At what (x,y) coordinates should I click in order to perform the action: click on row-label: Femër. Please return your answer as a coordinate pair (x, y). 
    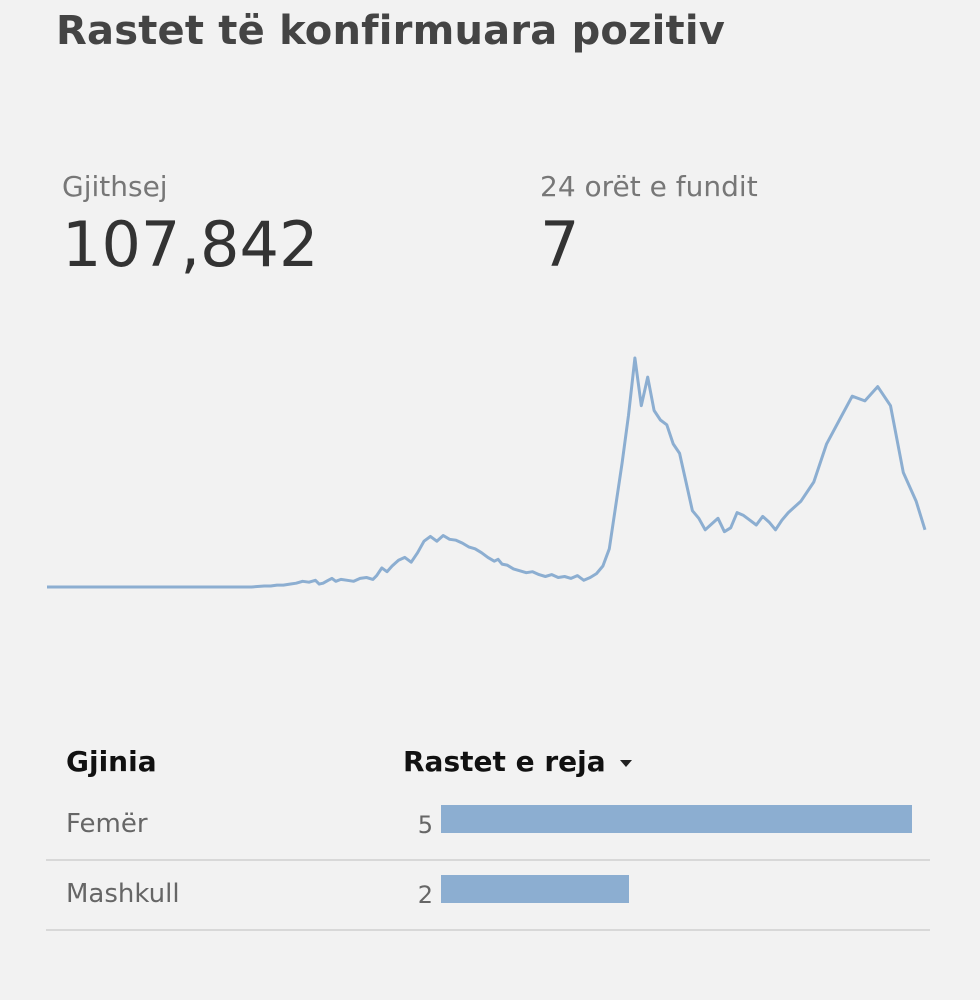
    Looking at the image, I should click on (107, 824).